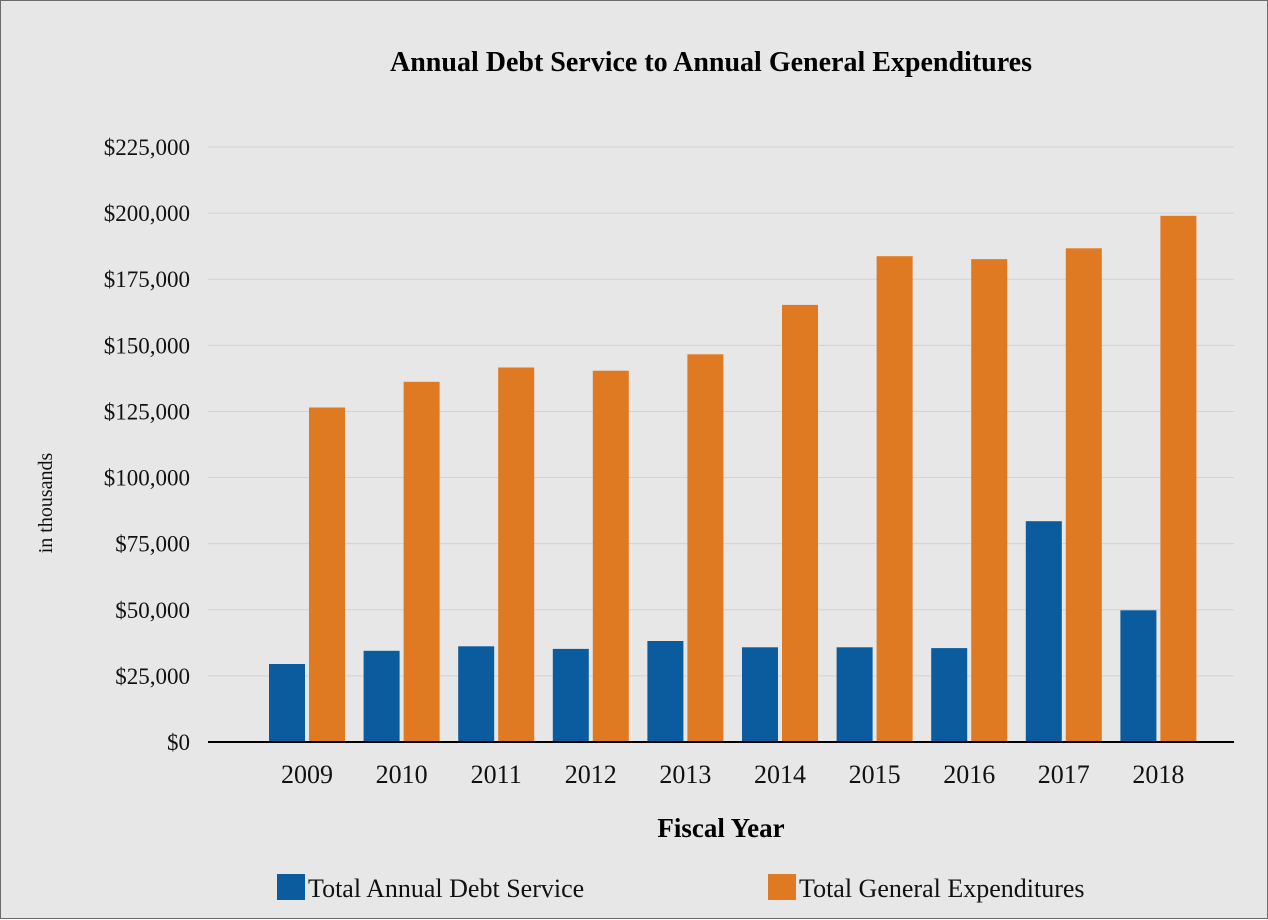 This screenshot has width=1268, height=920. What do you see at coordinates (875, 774) in the screenshot?
I see `x-tick-label: 2015` at bounding box center [875, 774].